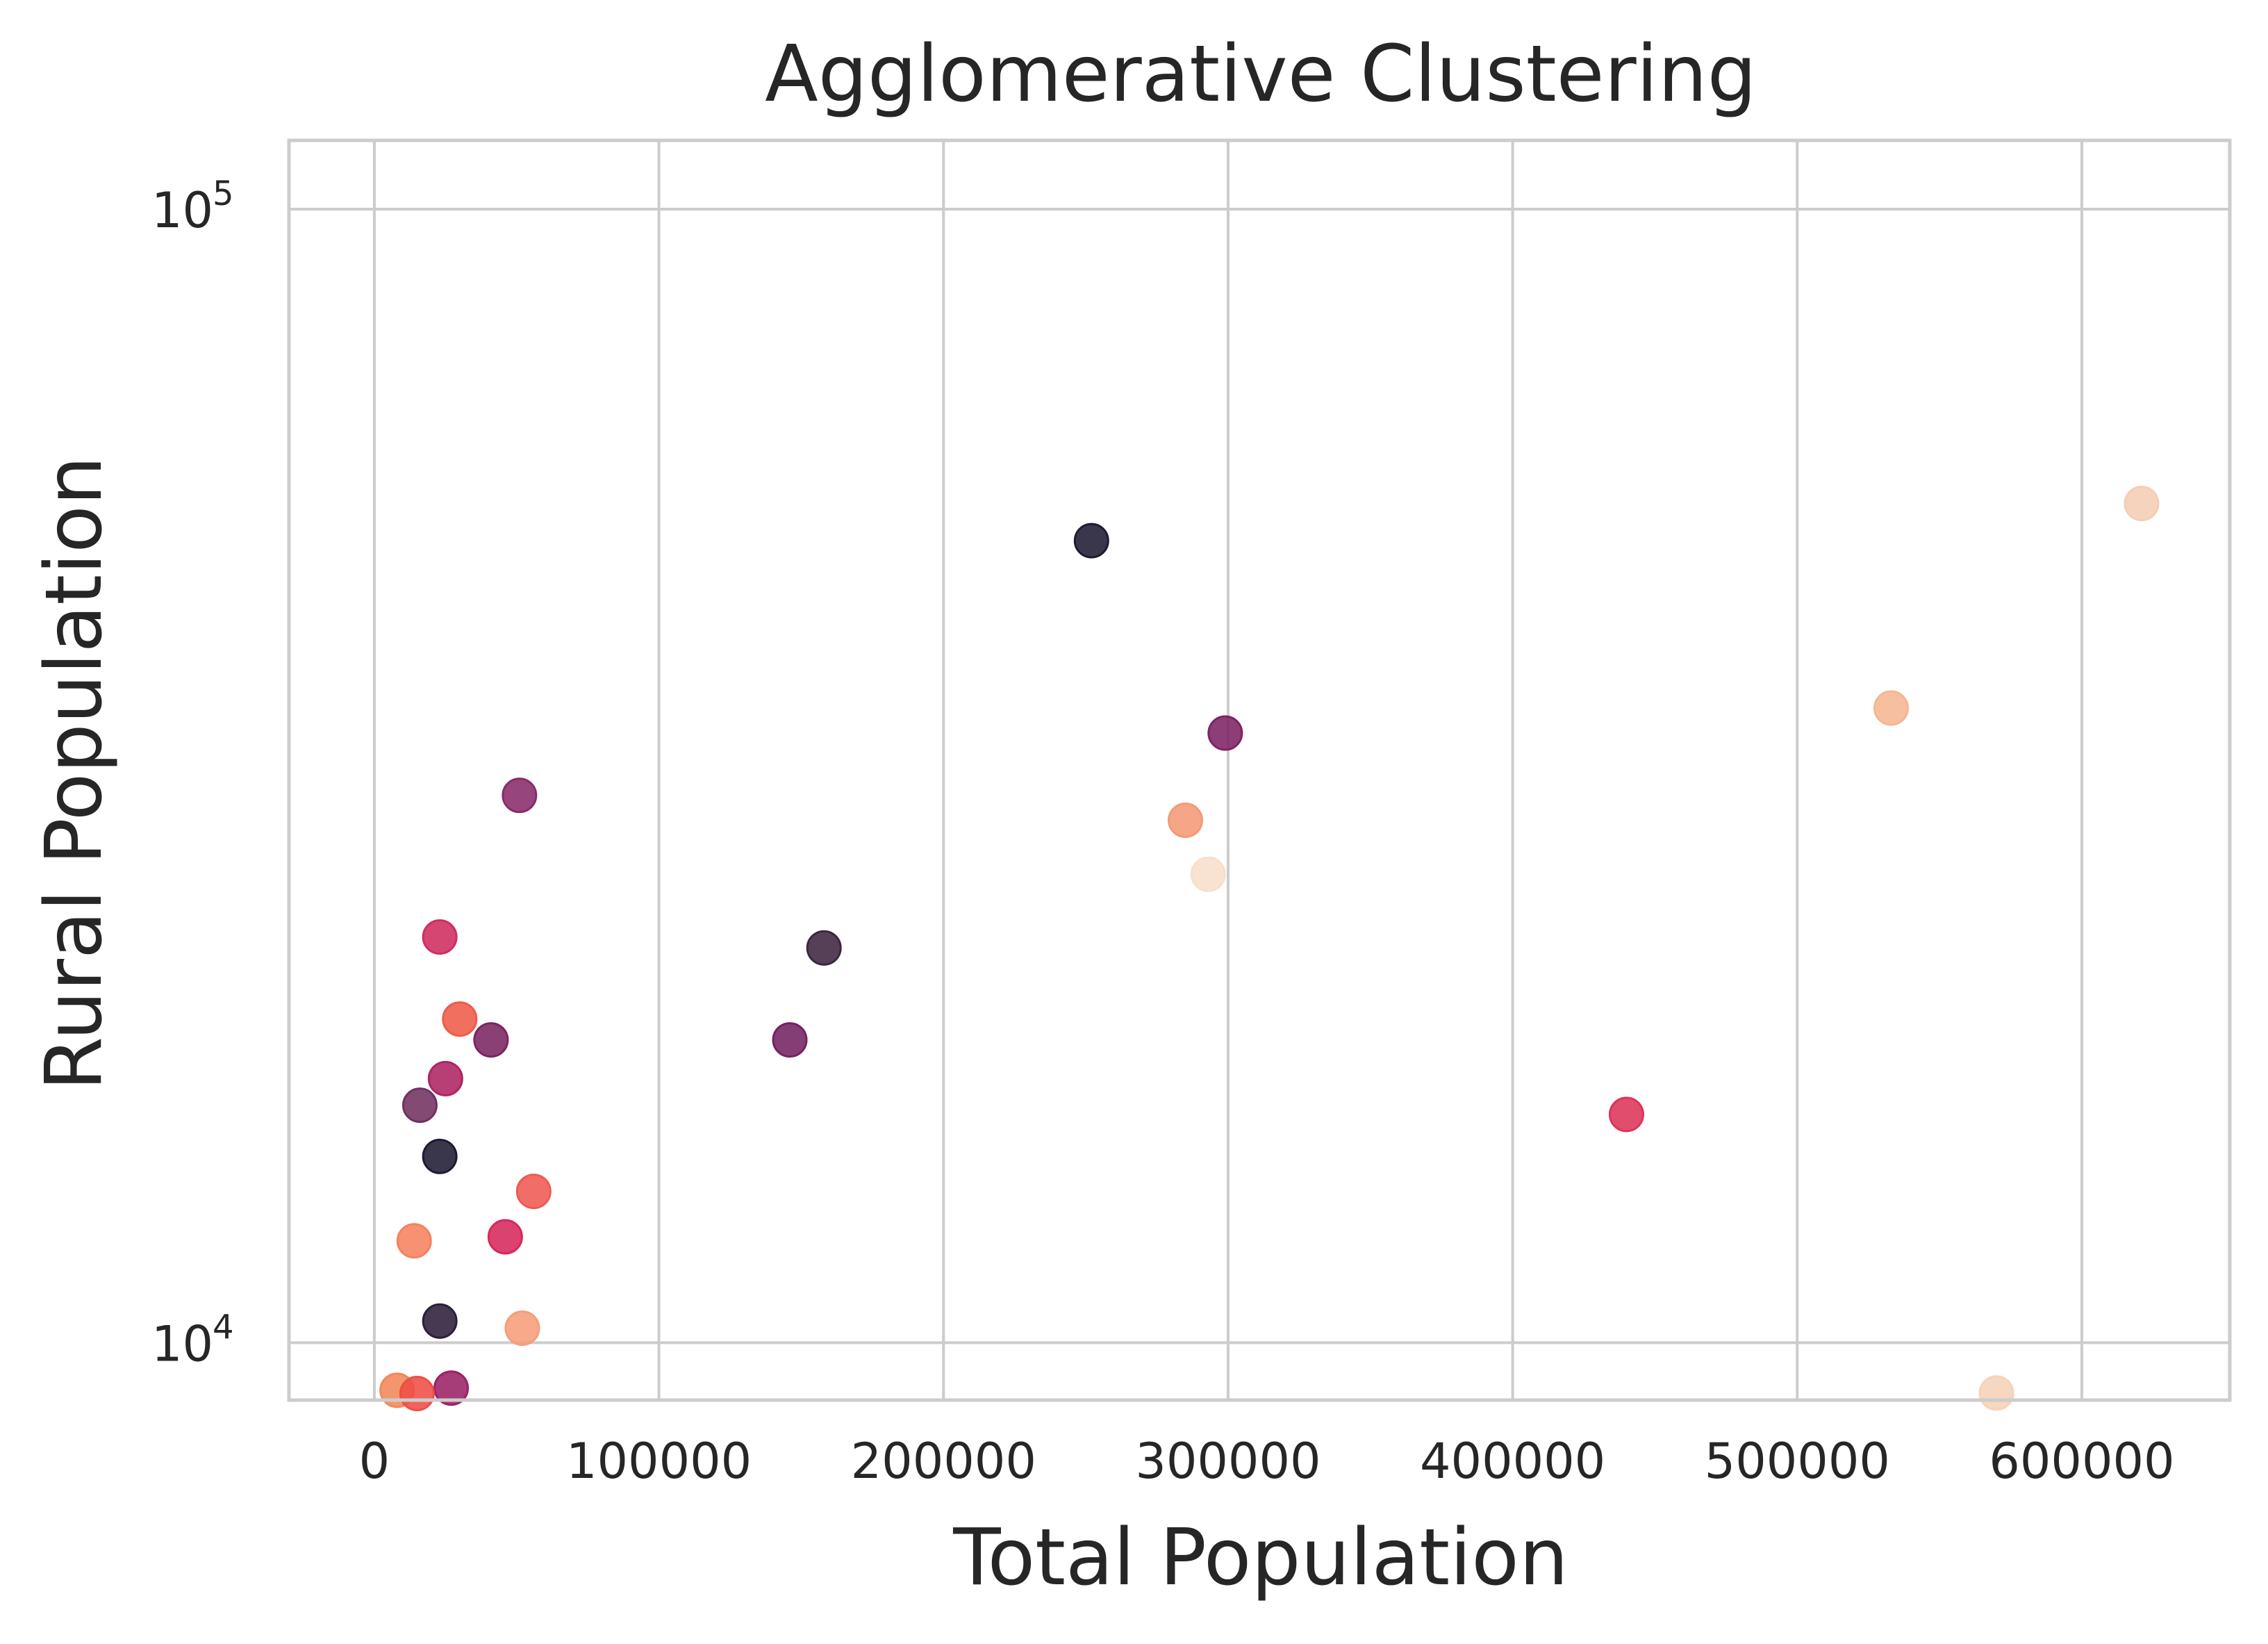 The image size is (2268, 1644). Describe the element at coordinates (1797, 1461) in the screenshot. I see `x-tick-label: 500000` at that location.